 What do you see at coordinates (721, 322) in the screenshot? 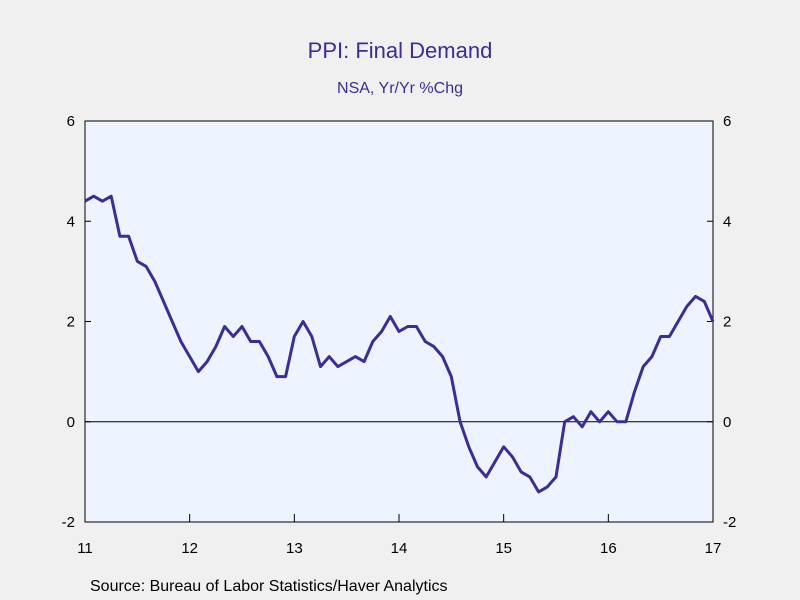
I see `y-axis-right: -2 0 2 4 6` at bounding box center [721, 322].